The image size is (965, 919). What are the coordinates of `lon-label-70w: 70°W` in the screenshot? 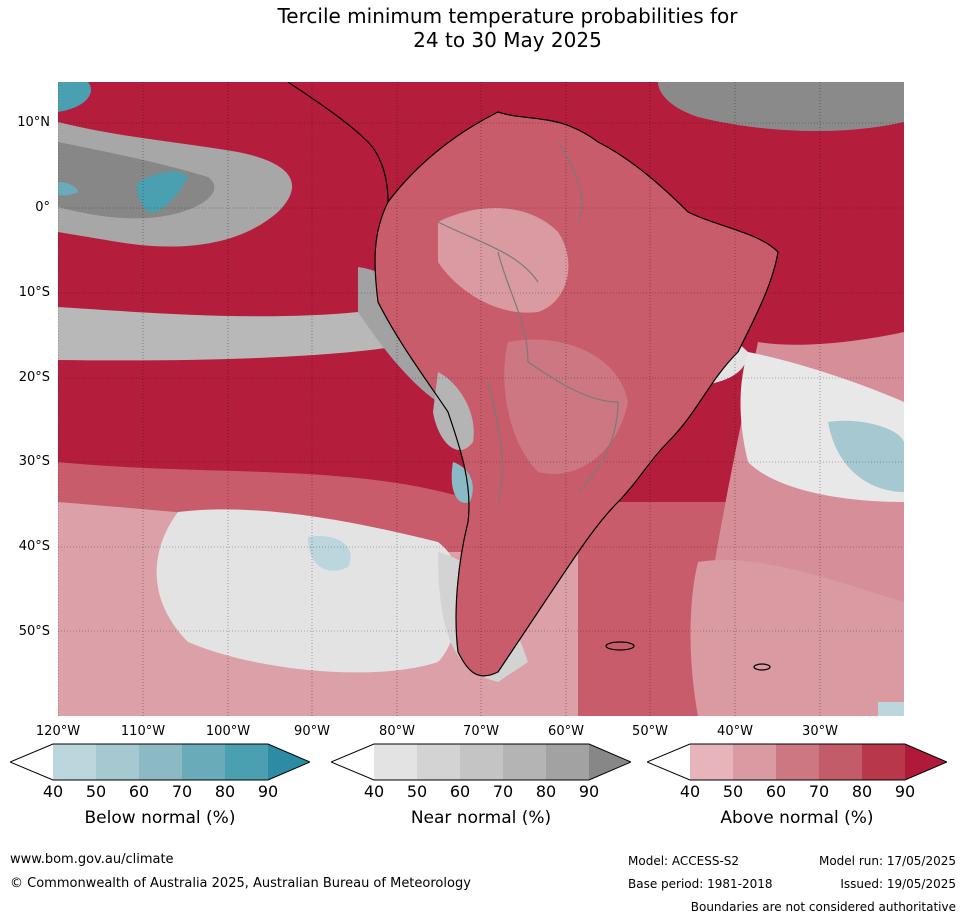 It's located at (481, 731).